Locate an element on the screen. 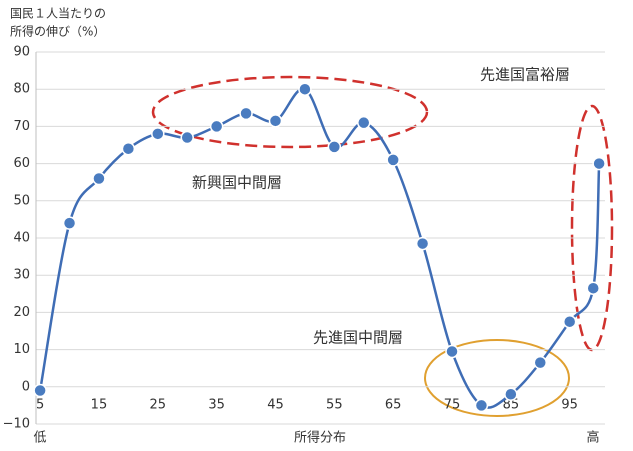 This screenshot has width=633, height=451. annotation: 先進国中間層 is located at coordinates (358, 338).